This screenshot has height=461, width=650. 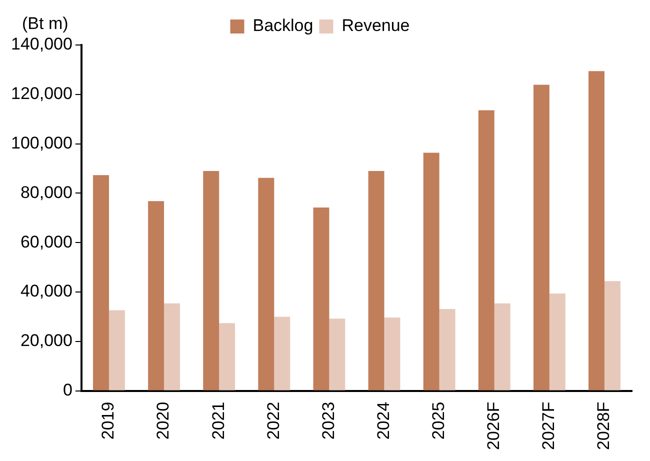 I want to click on y-tick-label: 140,000, so click(x=41, y=44).